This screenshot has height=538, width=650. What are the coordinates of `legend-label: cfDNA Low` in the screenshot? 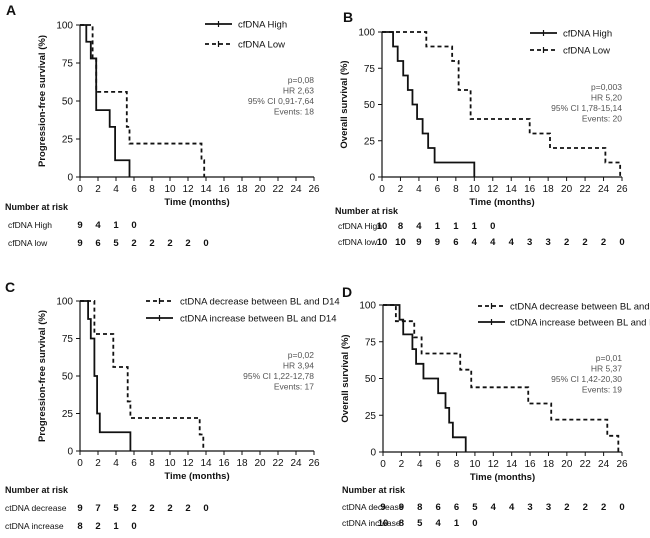 It's located at (586, 51).